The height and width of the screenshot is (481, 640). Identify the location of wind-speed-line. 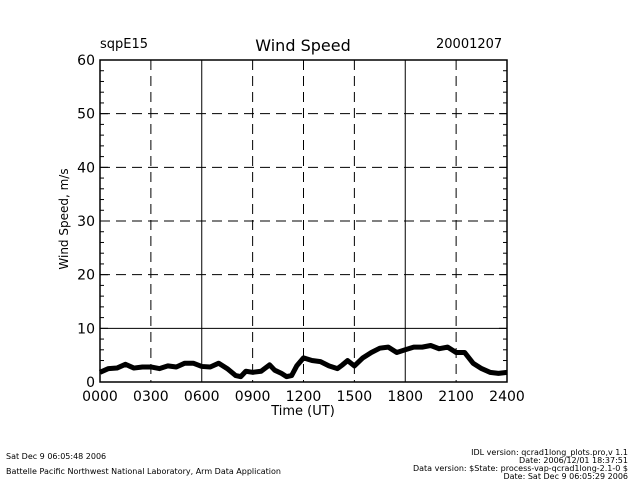
(303, 361).